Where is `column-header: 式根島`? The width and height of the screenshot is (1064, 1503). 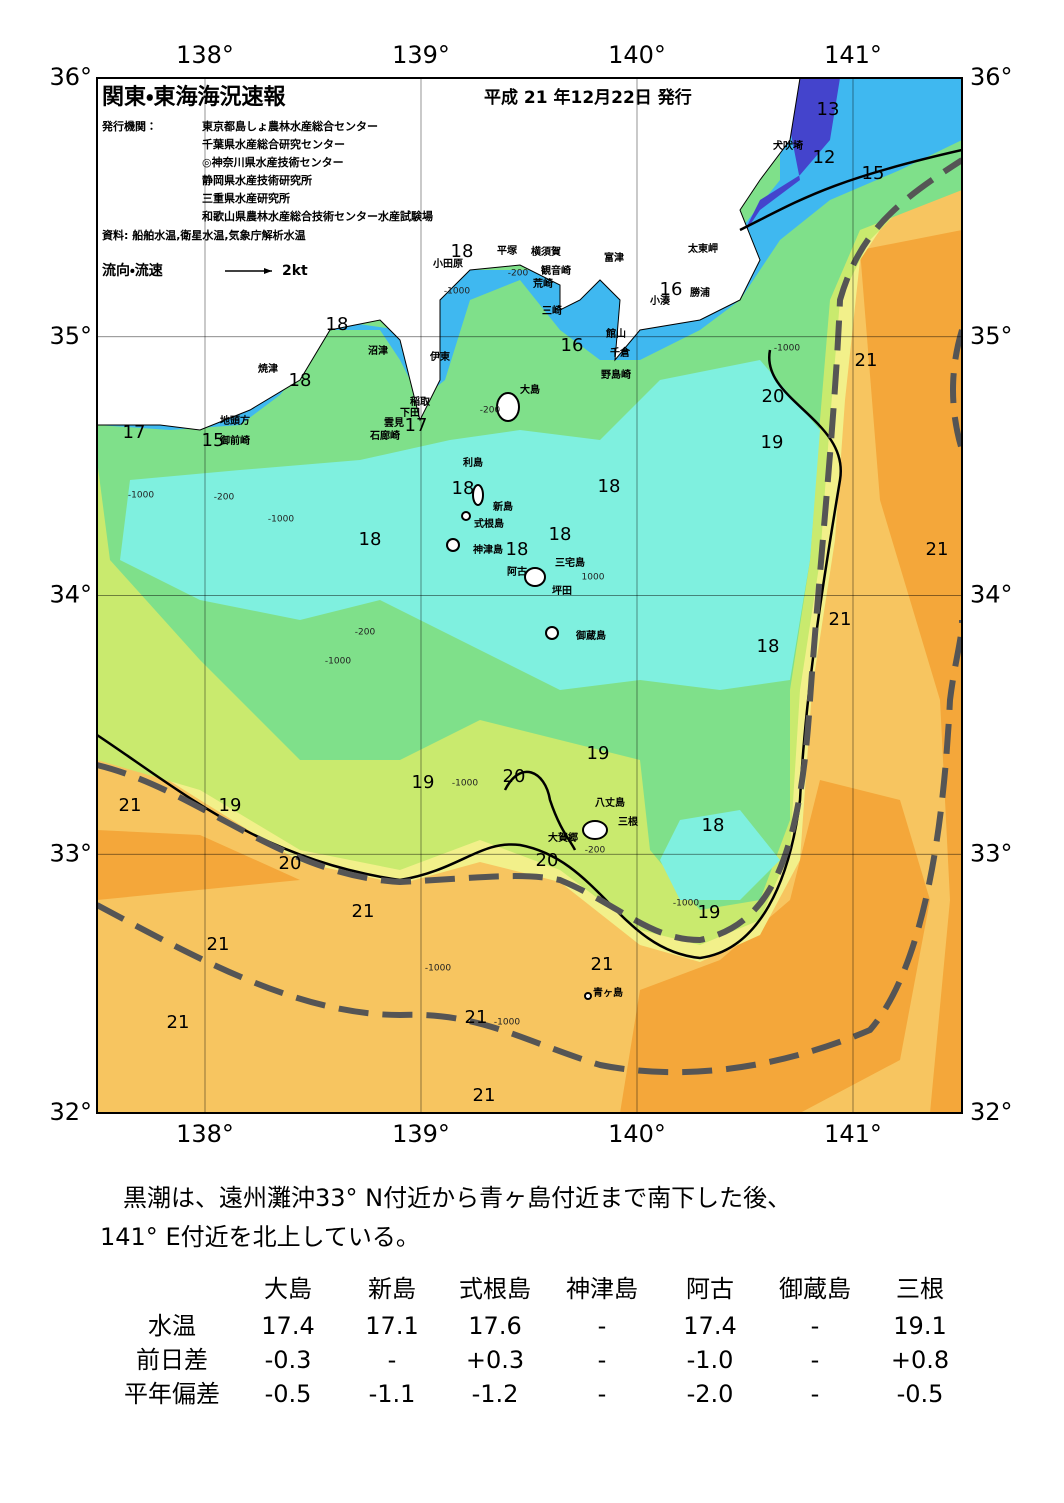 column-header: 式根島 is located at coordinates (495, 1289).